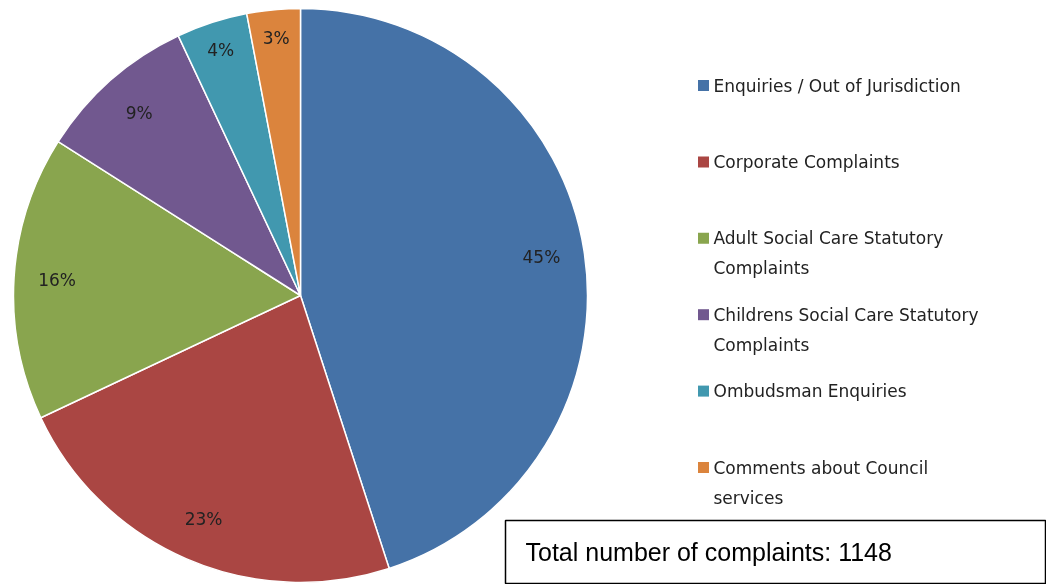  I want to click on legend-label: Comments about Council services, so click(821, 482).